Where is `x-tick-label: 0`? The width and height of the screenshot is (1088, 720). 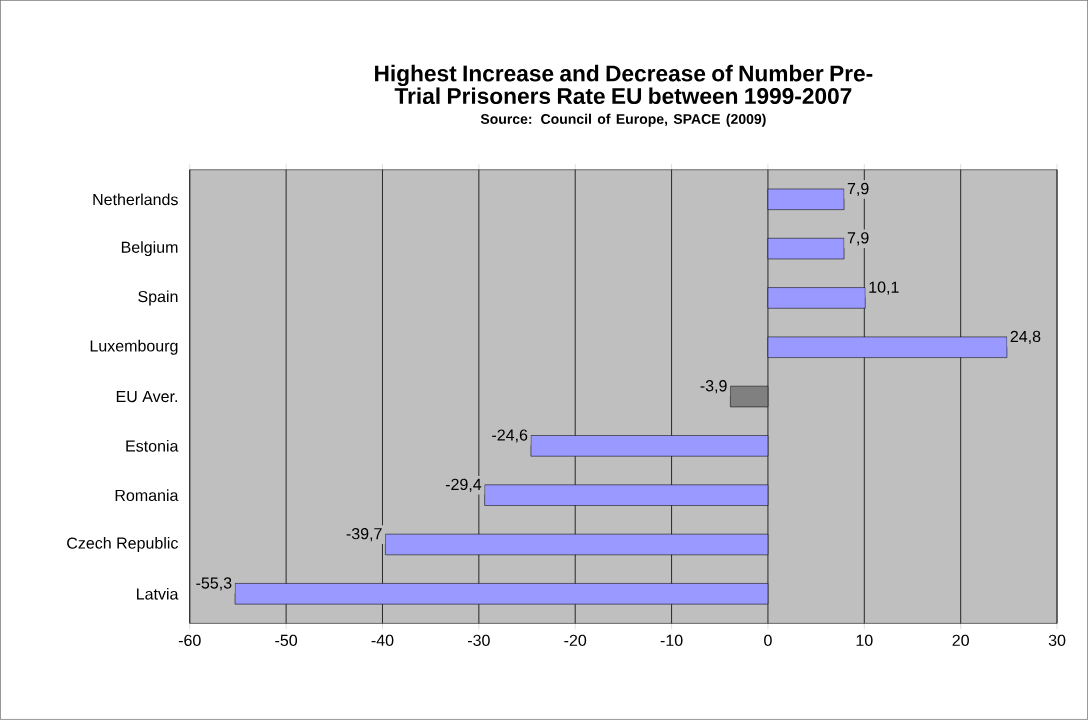
x-tick-label: 0 is located at coordinates (768, 640).